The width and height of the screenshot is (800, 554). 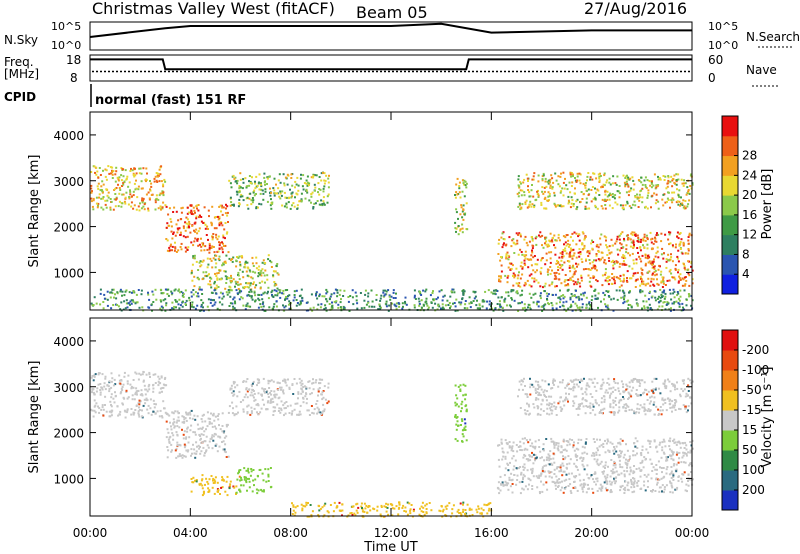 What do you see at coordinates (595, 466) in the screenshot?
I see `velocity-region` at bounding box center [595, 466].